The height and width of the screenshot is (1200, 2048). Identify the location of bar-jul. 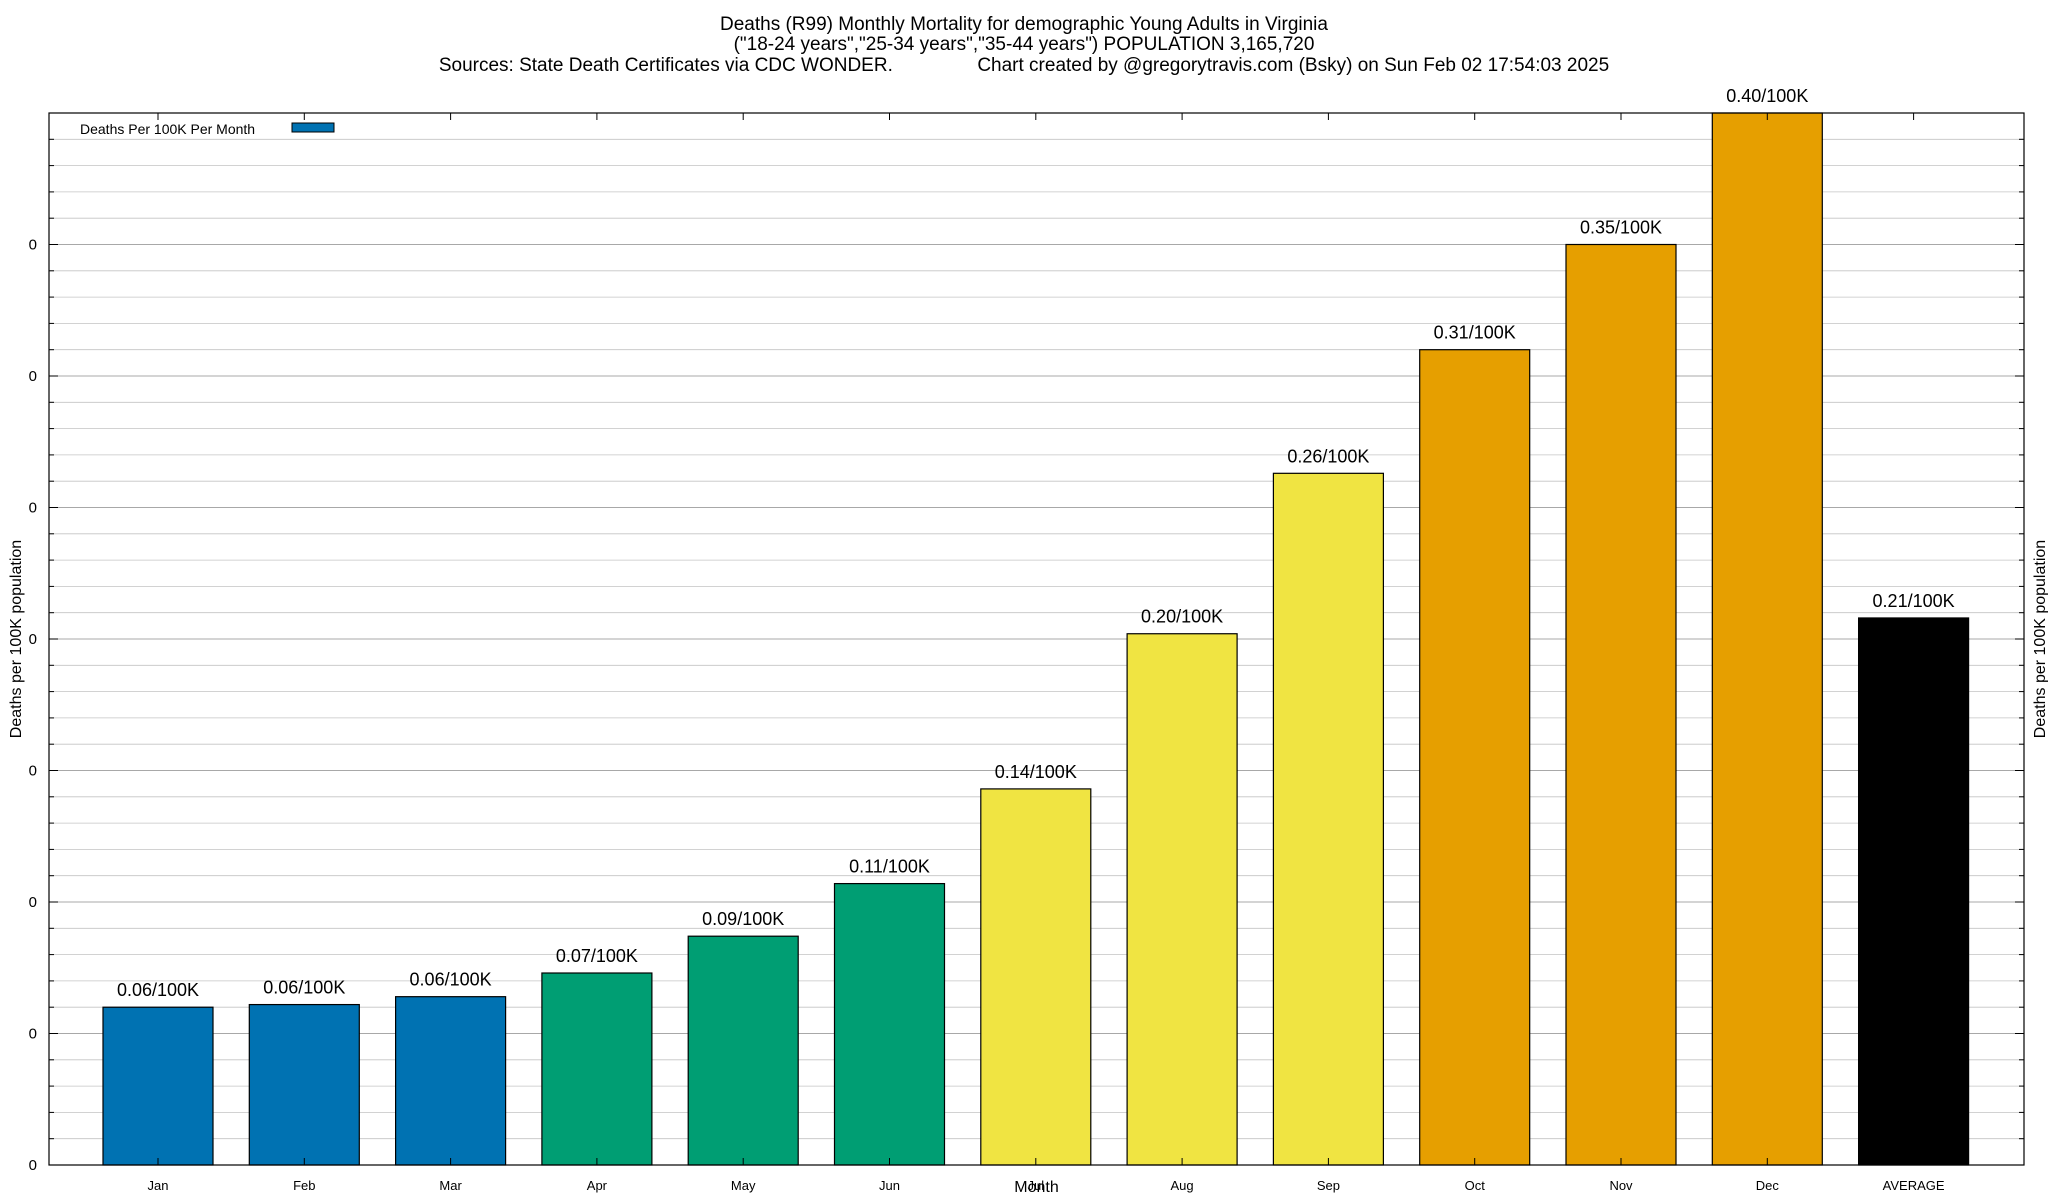
(1036, 977).